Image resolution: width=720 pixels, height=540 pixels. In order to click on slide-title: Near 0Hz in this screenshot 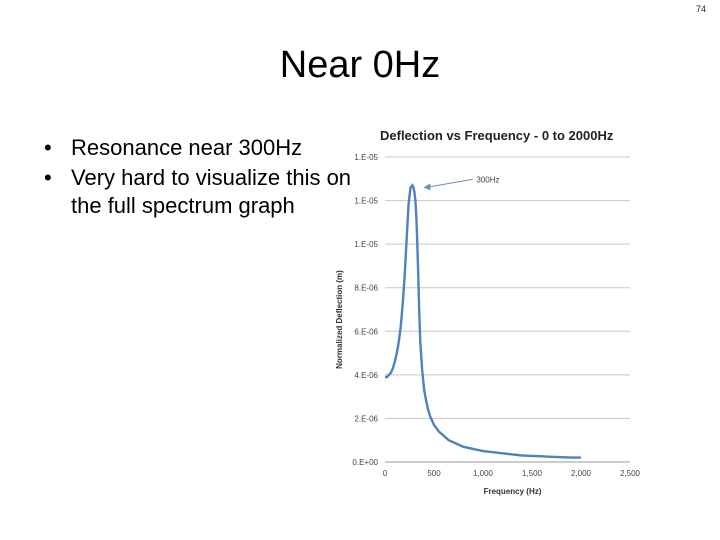, I will do `click(360, 65)`.